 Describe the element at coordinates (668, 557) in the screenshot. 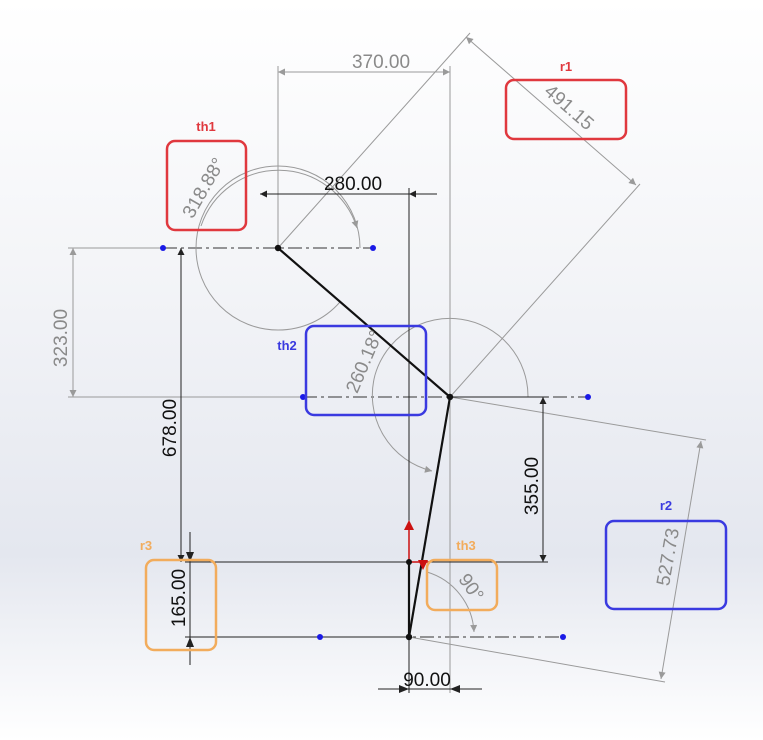

I see `dimension-527-value: 527.73` at that location.